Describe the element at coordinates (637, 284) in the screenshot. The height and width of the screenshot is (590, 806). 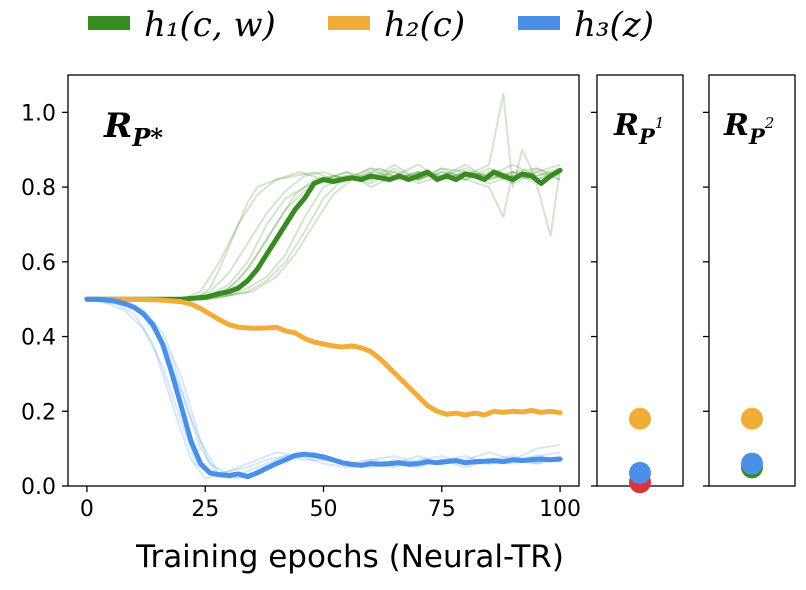
I see `panel-p1: RP1` at that location.